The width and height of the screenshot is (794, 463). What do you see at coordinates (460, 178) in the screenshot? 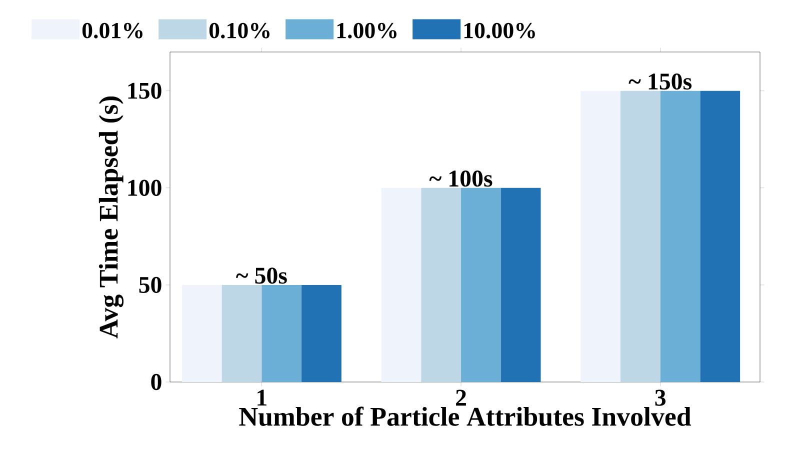
I see `annotation: ~ 100s` at bounding box center [460, 178].